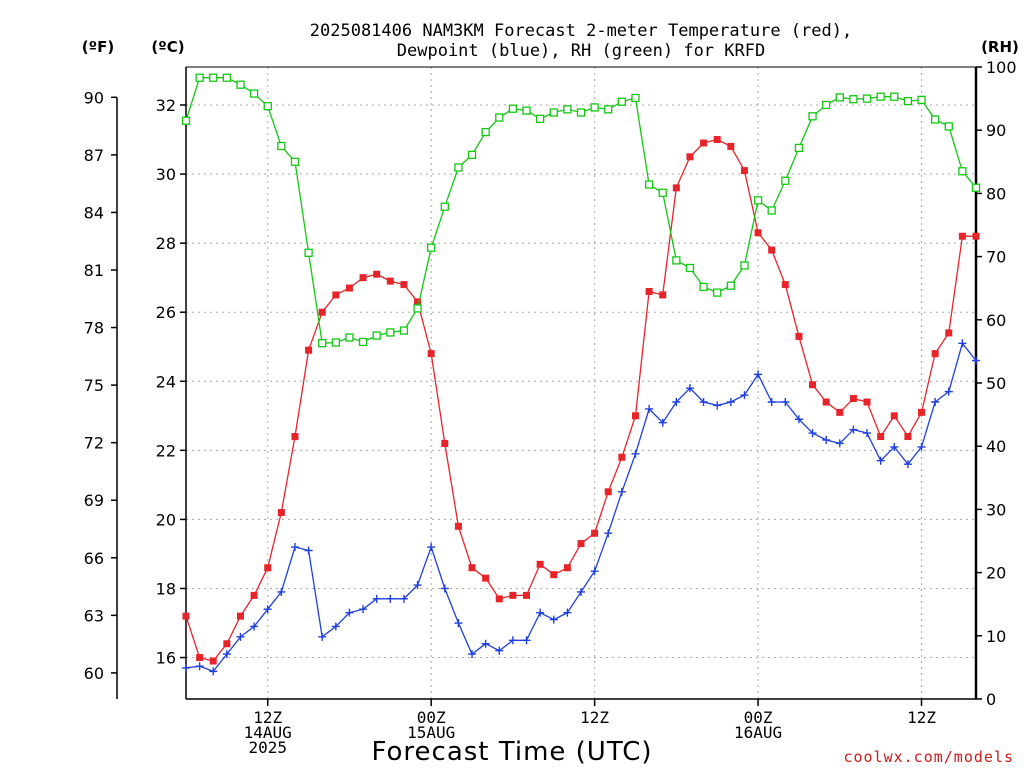 The height and width of the screenshot is (768, 1024). I want to click on fahrenheit-tick-label: 72, so click(94, 443).